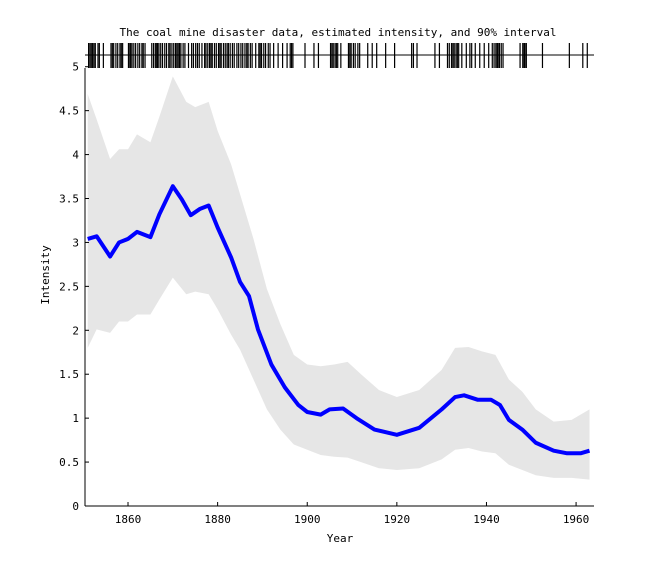 The image size is (655, 572). Describe the element at coordinates (45, 275) in the screenshot. I see `y-axis-label: Intensity` at that location.